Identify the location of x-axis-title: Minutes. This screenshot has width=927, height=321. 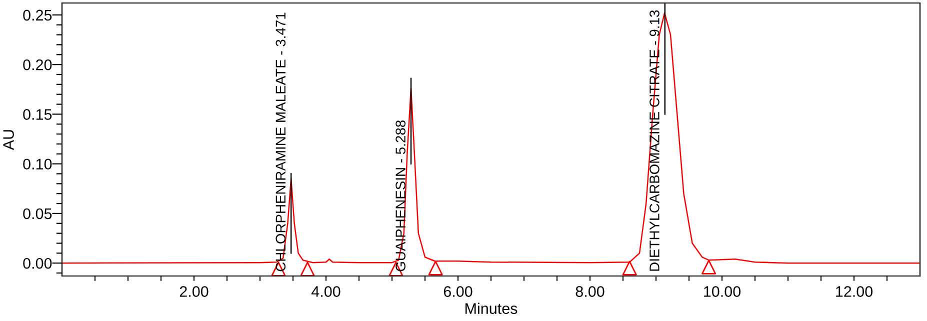
(492, 308).